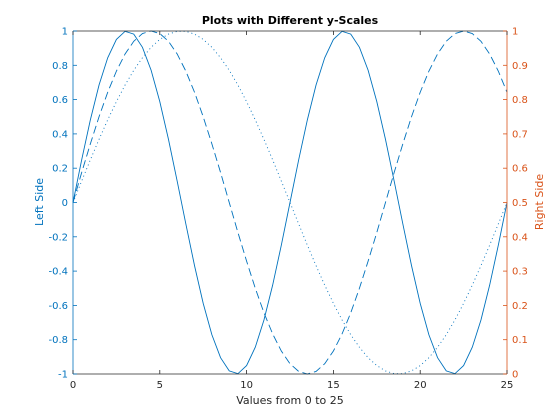 Image resolution: width=560 pixels, height=420 pixels. Describe the element at coordinates (515, 32) in the screenshot. I see `y-right-tick-label: 1` at that location.